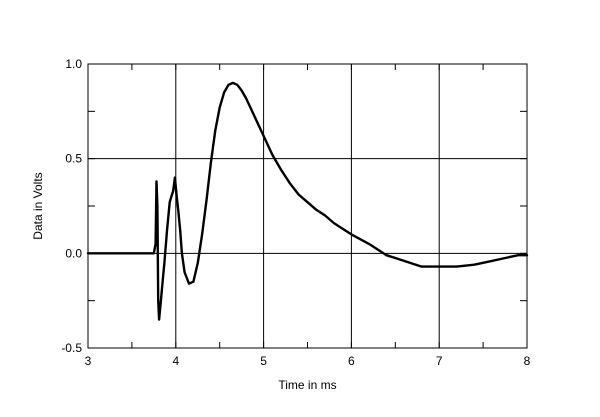 Image resolution: width=600 pixels, height=417 pixels. What do you see at coordinates (73, 159) in the screenshot?
I see `y-tick-label: 0.5` at bounding box center [73, 159].